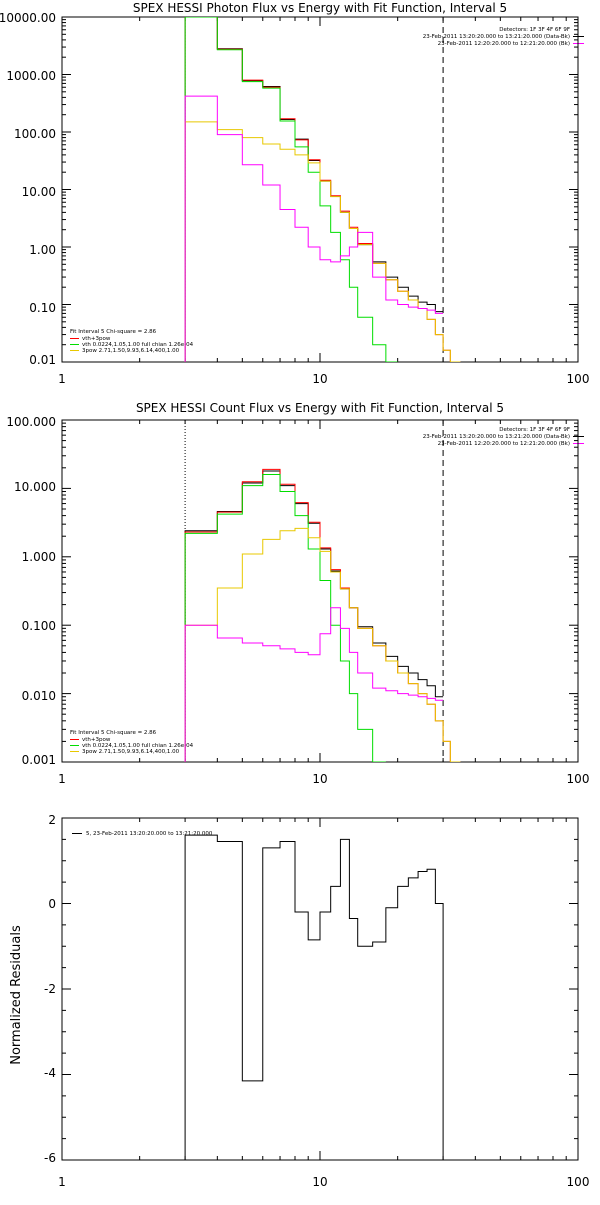 The width and height of the screenshot is (600, 1205). I want to click on count-legend-total: vth+3pow, so click(96, 740).